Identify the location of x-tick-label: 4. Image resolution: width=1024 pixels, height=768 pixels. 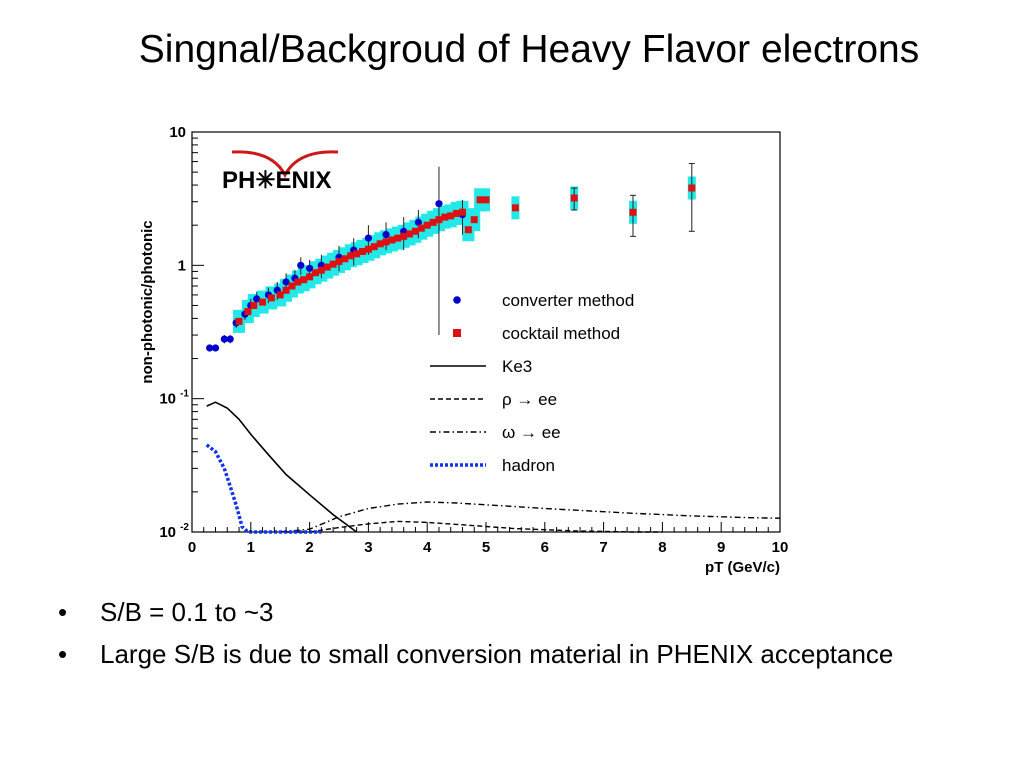
(427, 547).